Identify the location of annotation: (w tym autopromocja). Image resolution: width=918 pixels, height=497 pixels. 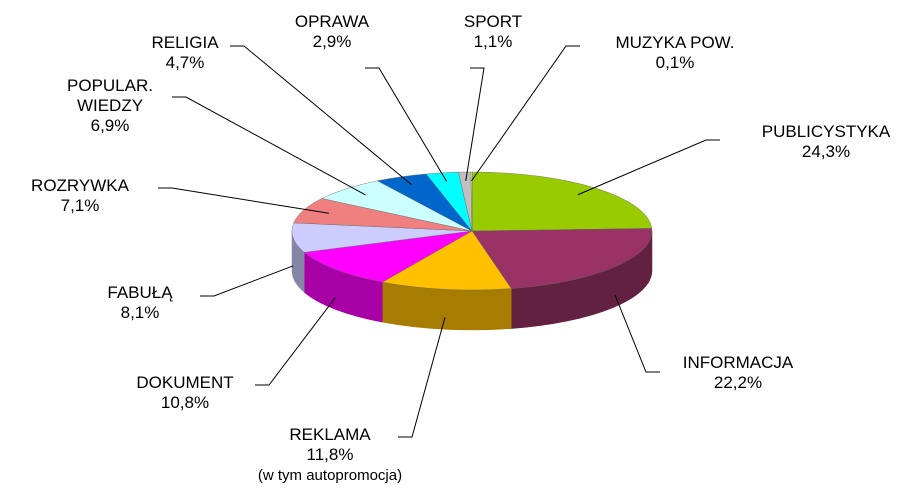
(330, 475).